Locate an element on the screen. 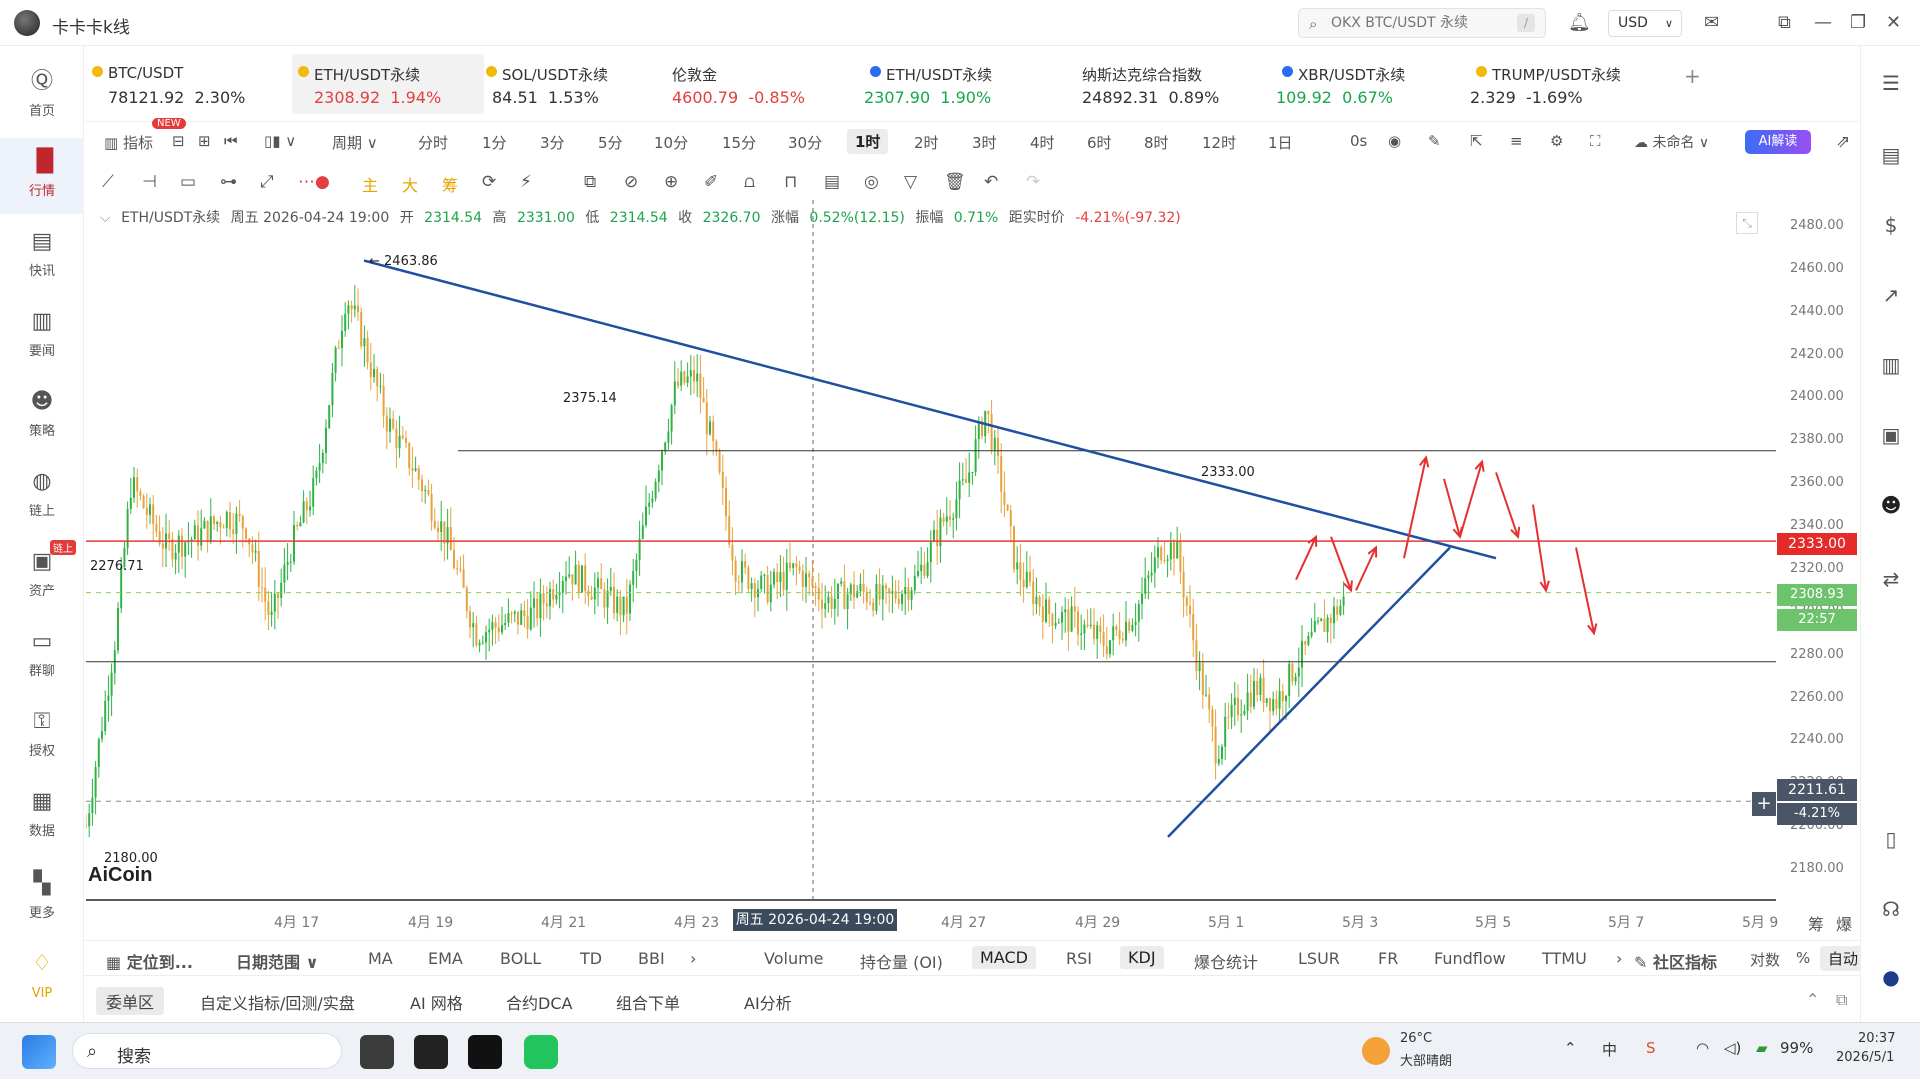  sidebar-item-data: ▦ 数据 is located at coordinates (42, 816).